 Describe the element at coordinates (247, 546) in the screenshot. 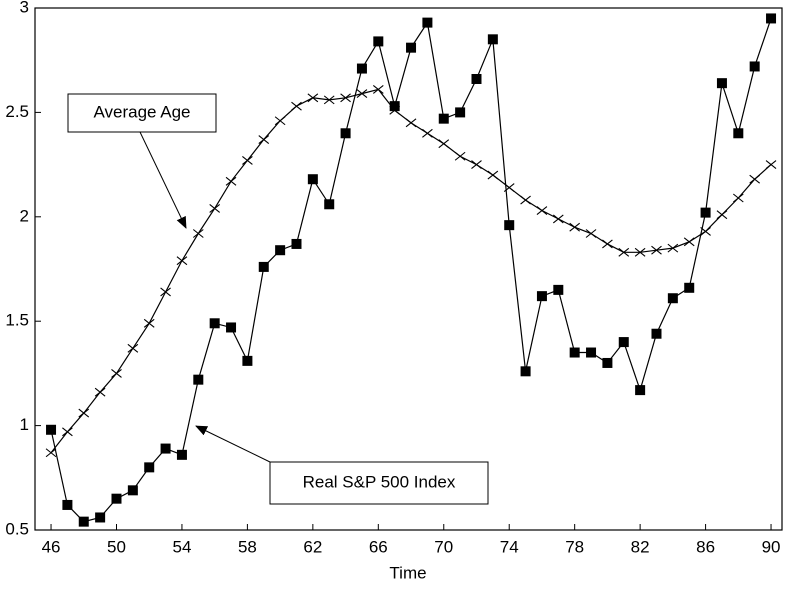

I see `x-tick-label: 58` at that location.